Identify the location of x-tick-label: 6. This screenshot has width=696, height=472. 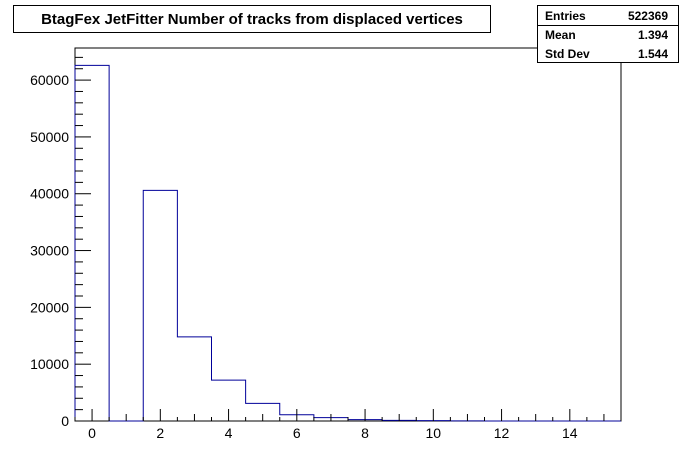
(297, 433).